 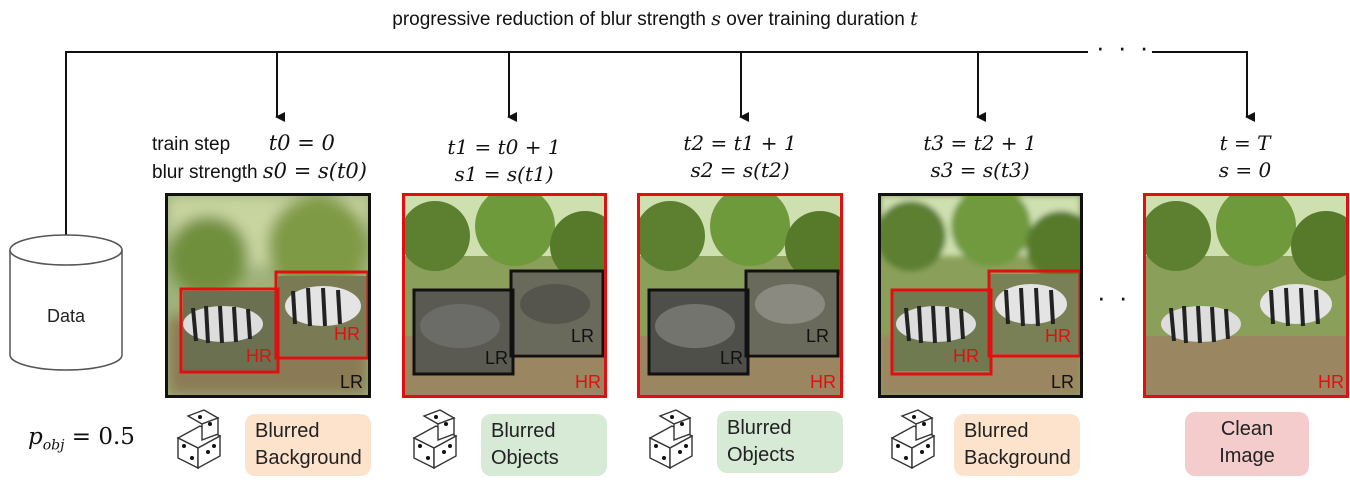 I want to click on database-label: Data, so click(x=66, y=316).